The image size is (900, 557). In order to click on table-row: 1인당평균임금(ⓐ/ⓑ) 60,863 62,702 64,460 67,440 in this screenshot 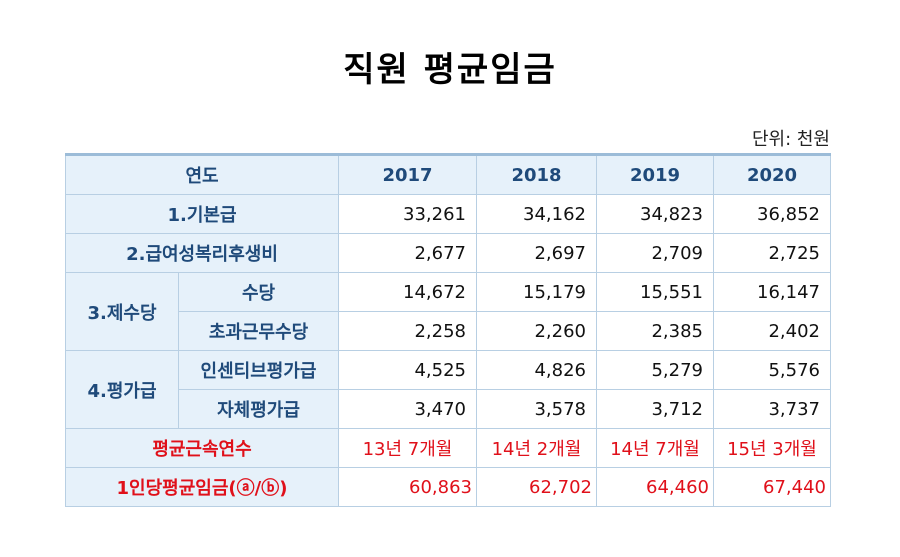, I will do `click(448, 487)`.